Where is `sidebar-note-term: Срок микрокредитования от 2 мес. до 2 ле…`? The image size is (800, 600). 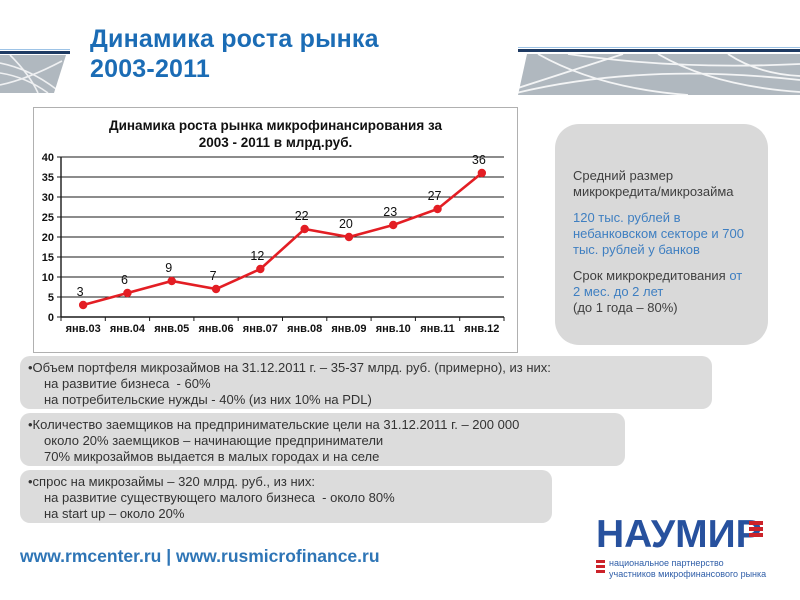 sidebar-note-term: Срок микрокредитования от 2 мес. до 2 ле… is located at coordinates (661, 292).